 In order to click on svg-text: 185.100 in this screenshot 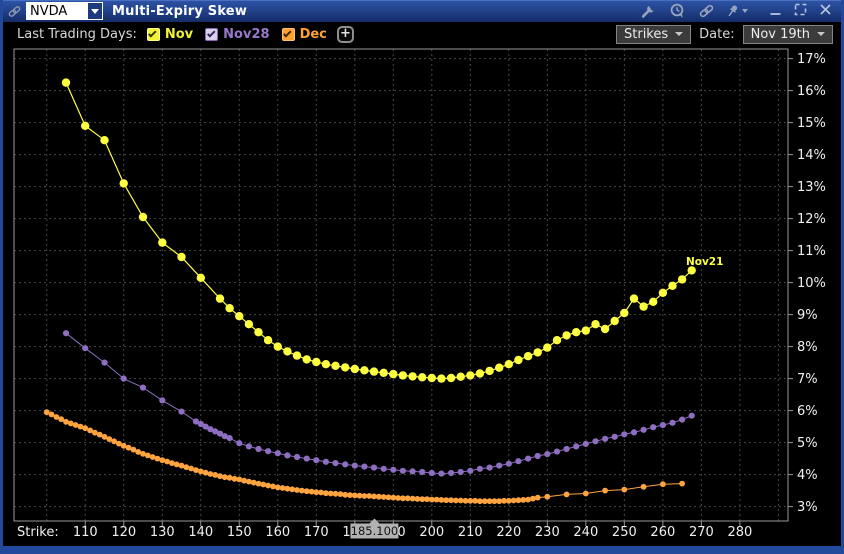, I will do `click(375, 531)`.